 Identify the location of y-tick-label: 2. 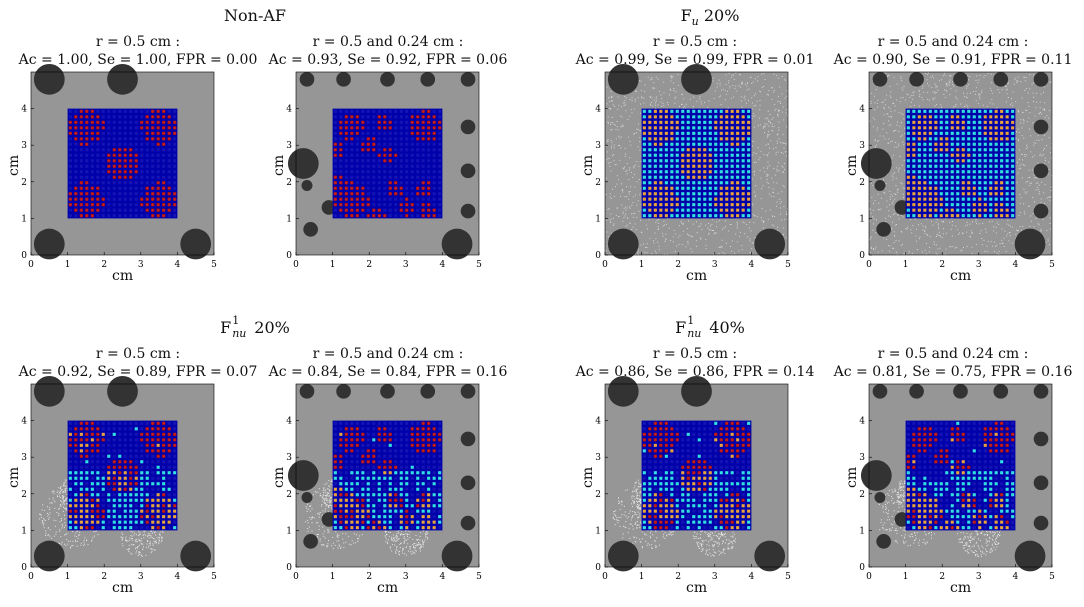
(862, 183).